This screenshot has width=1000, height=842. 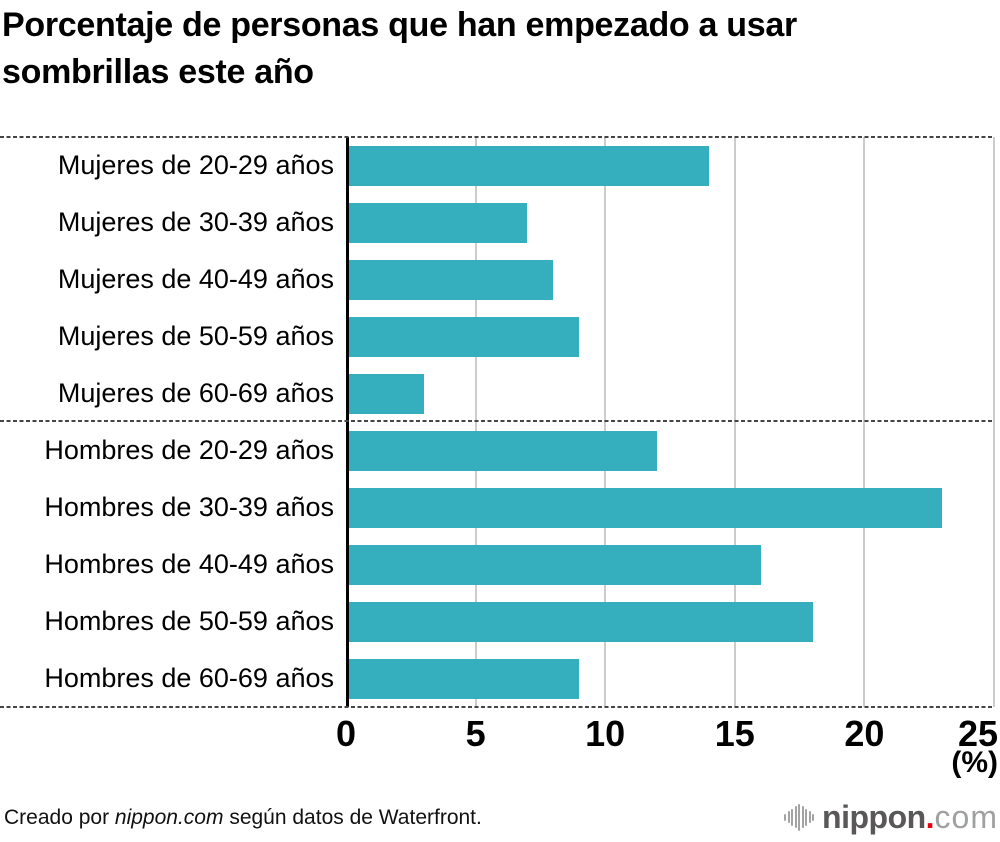 What do you see at coordinates (555, 564) in the screenshot?
I see `bar-16pct` at bounding box center [555, 564].